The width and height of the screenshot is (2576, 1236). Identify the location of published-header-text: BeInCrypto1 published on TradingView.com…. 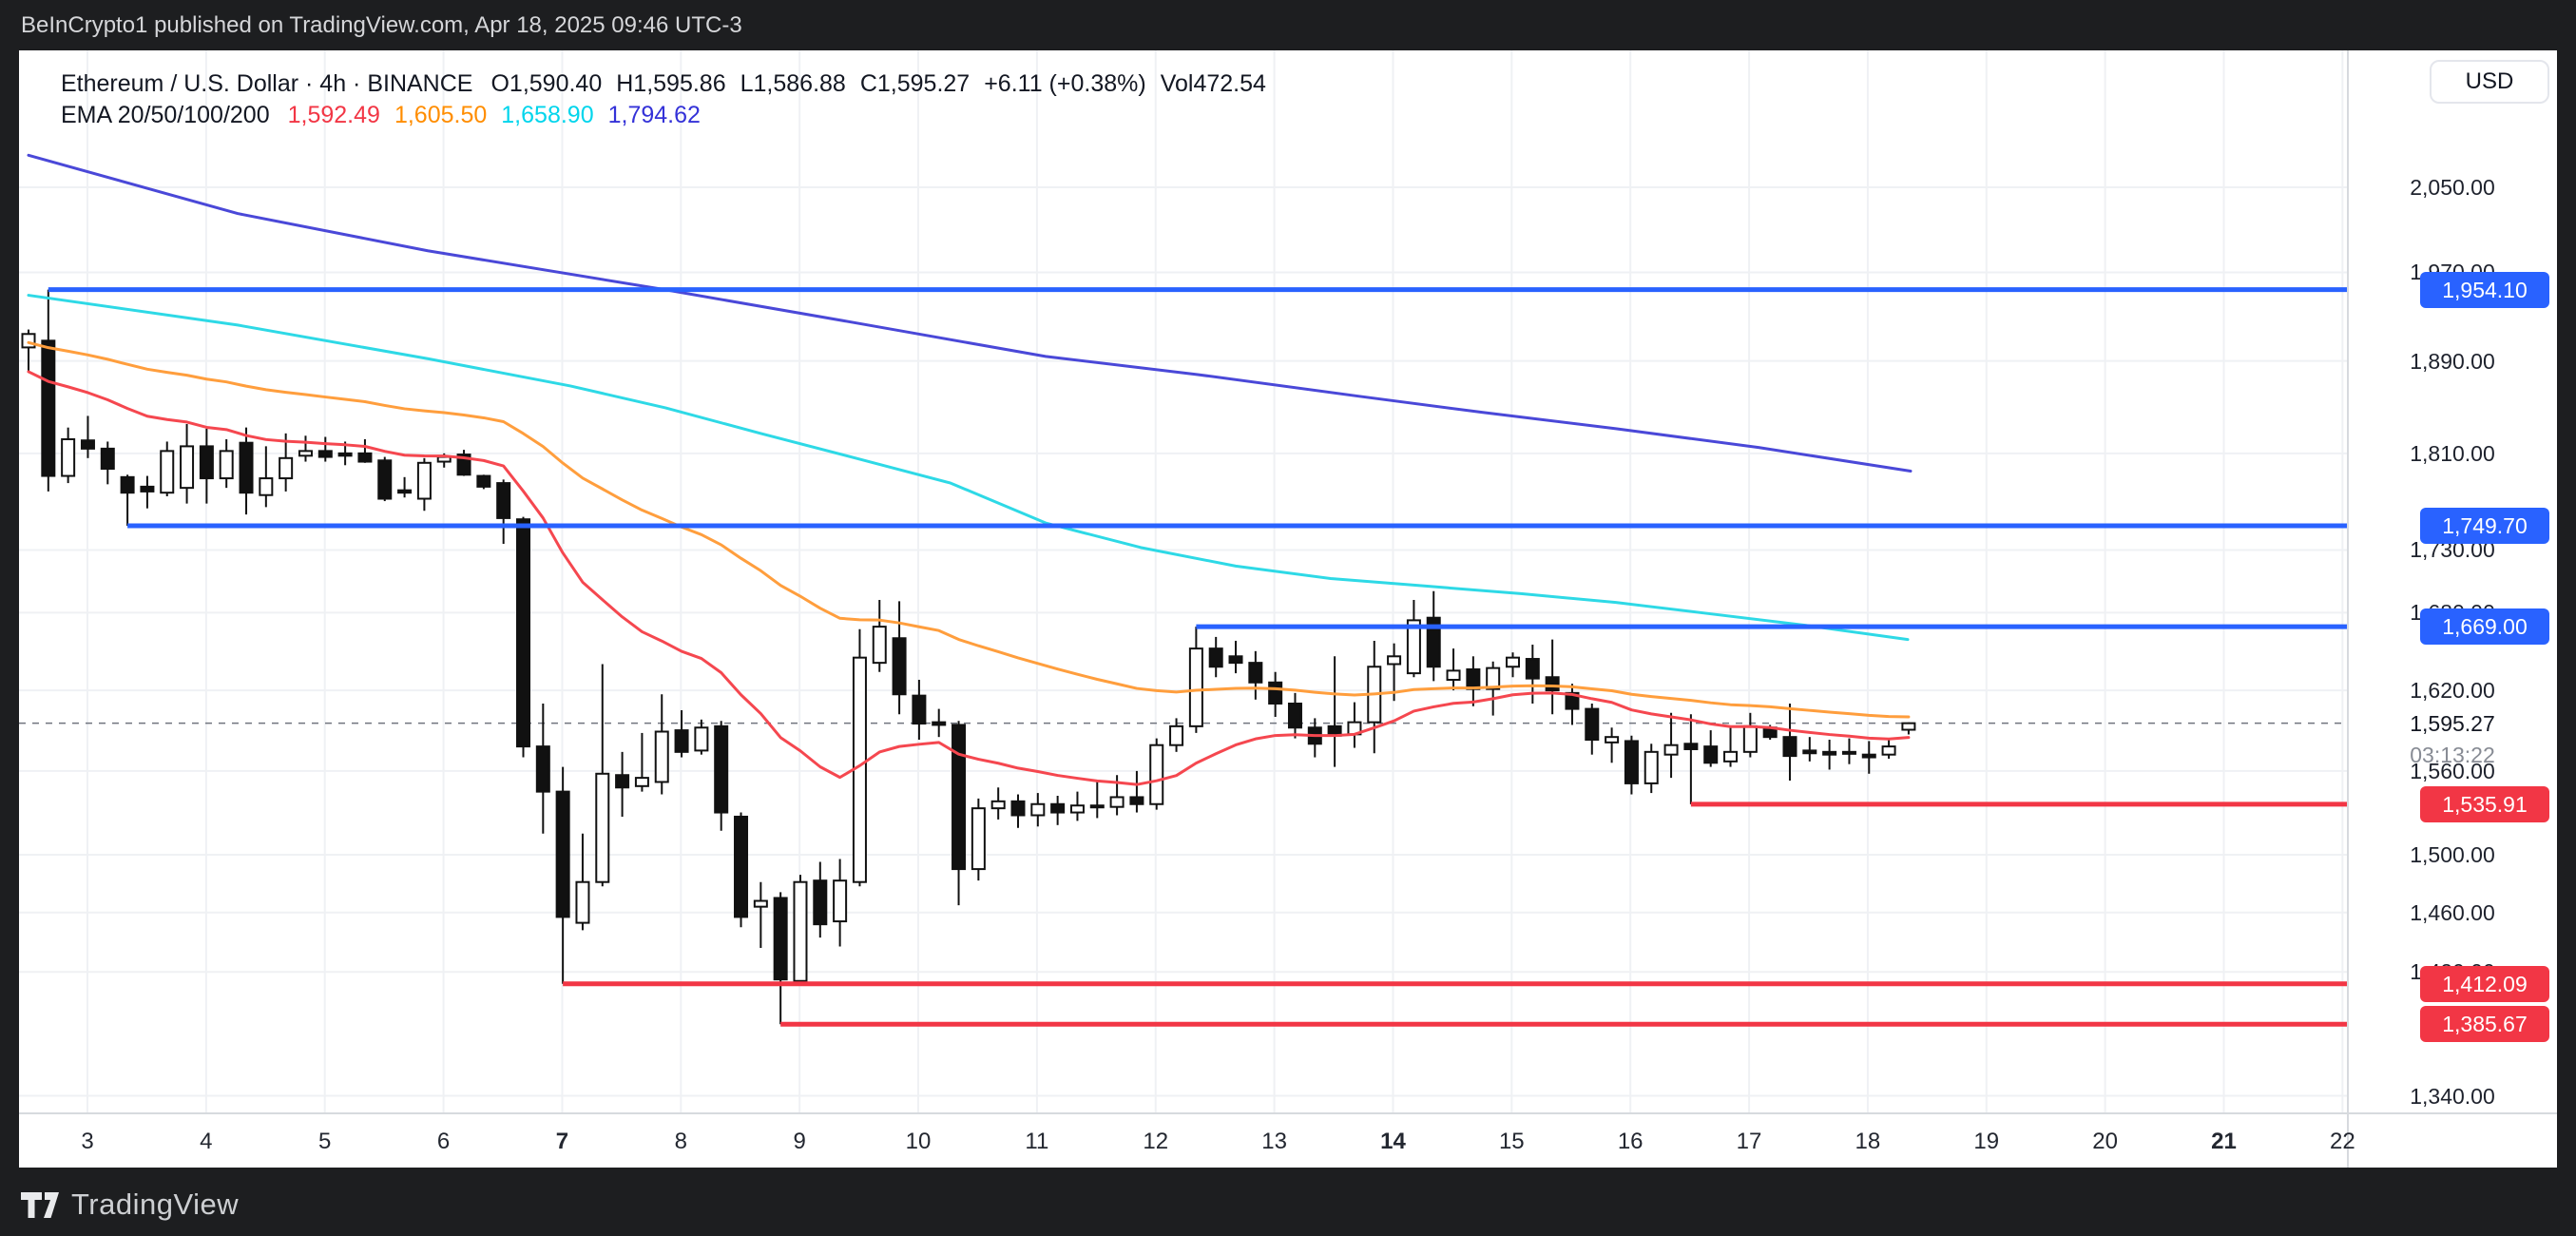
(381, 25).